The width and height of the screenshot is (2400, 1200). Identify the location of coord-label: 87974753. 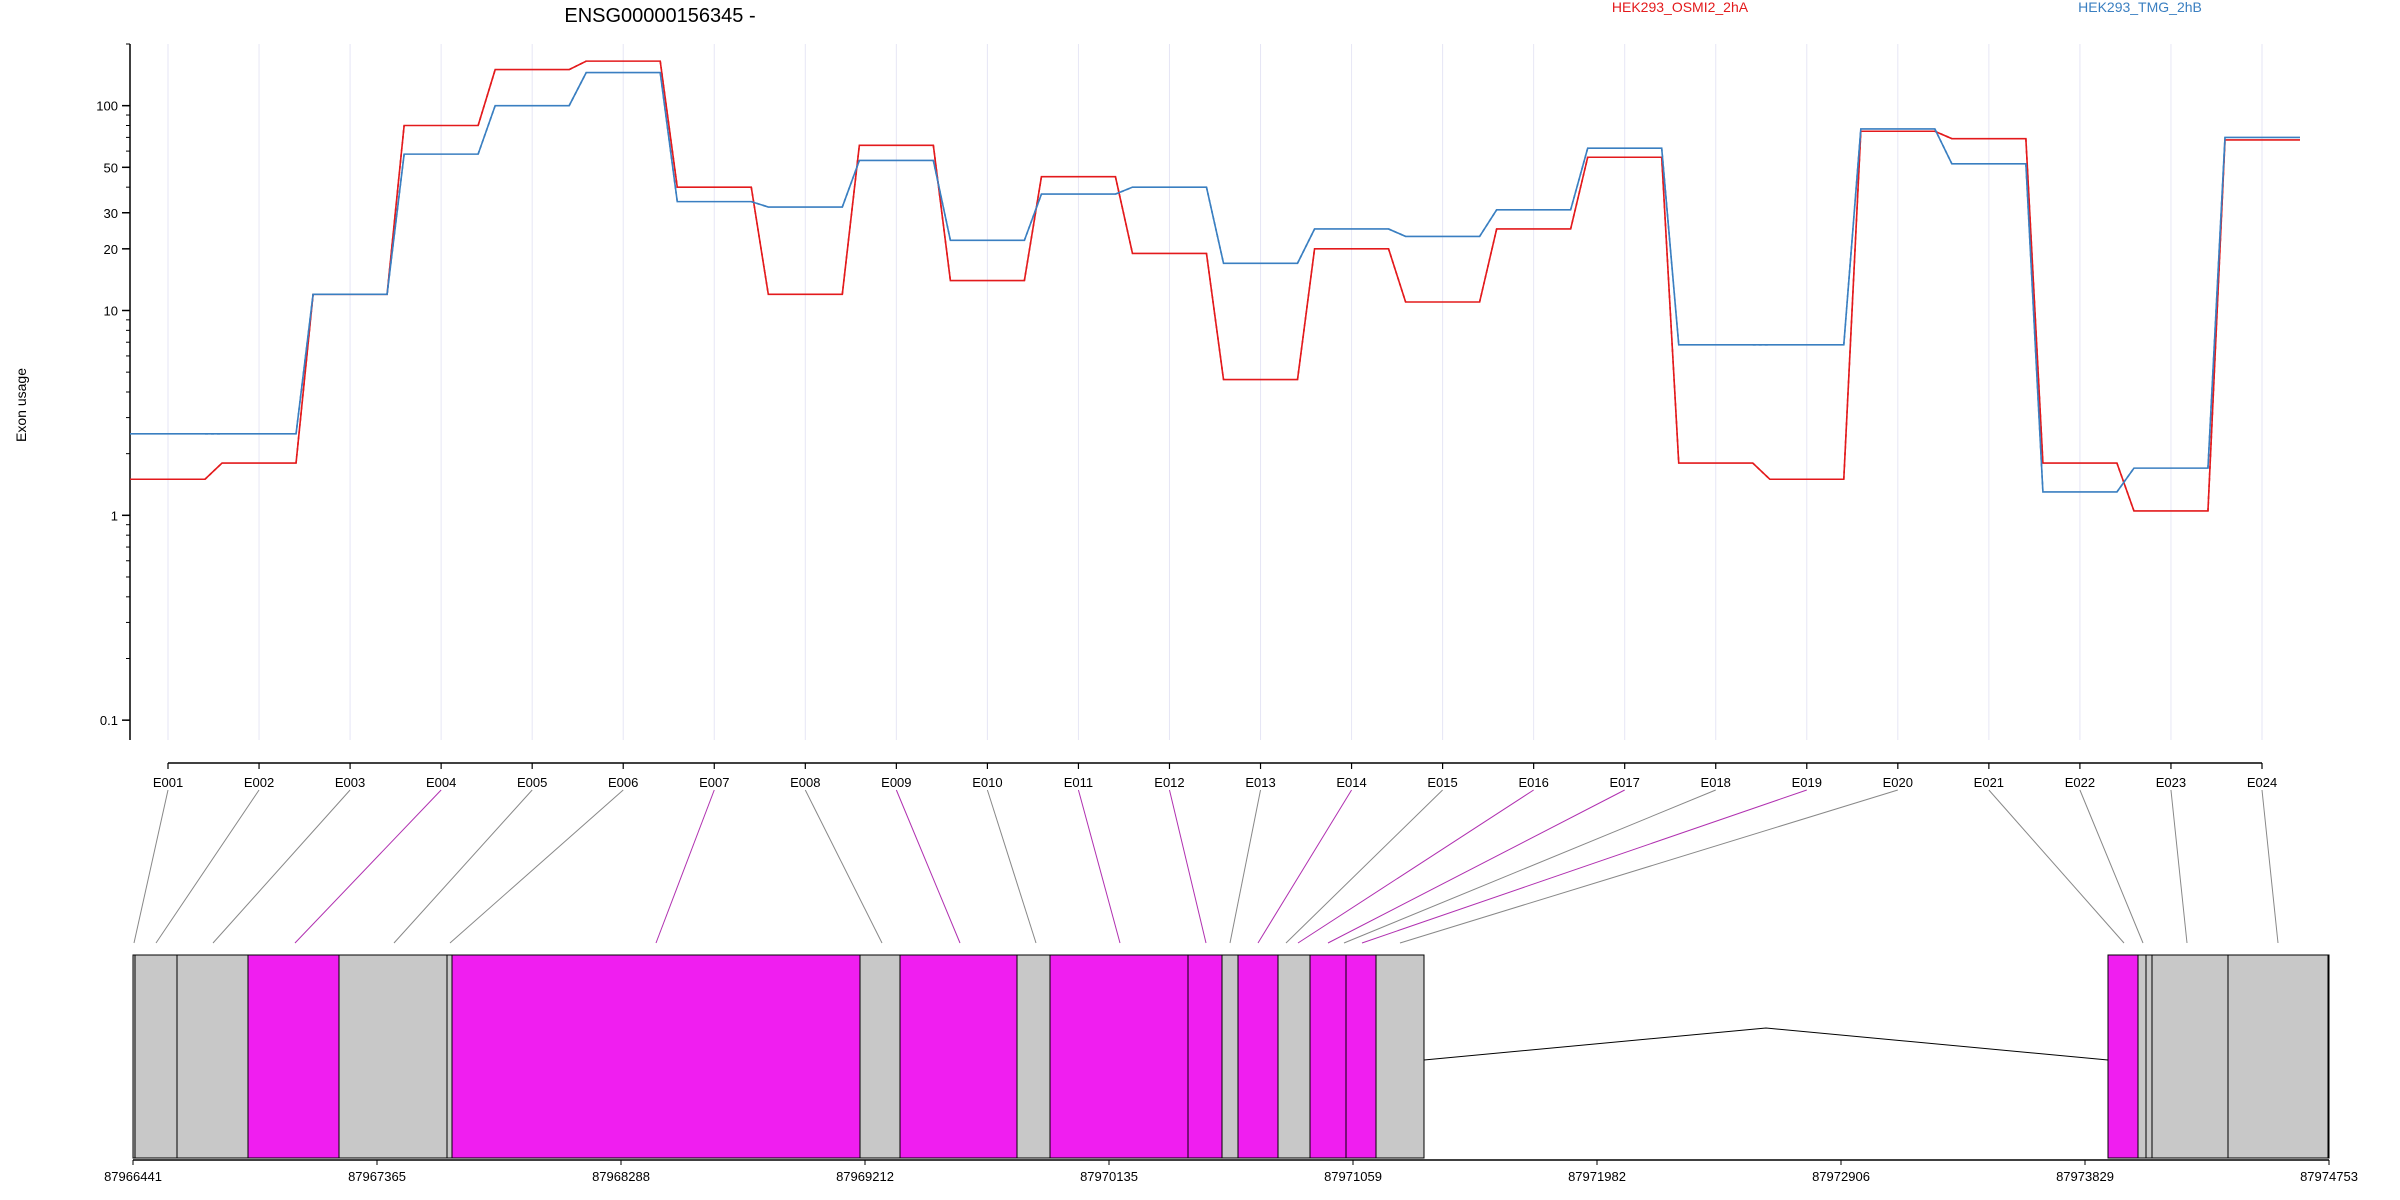
(2329, 1176).